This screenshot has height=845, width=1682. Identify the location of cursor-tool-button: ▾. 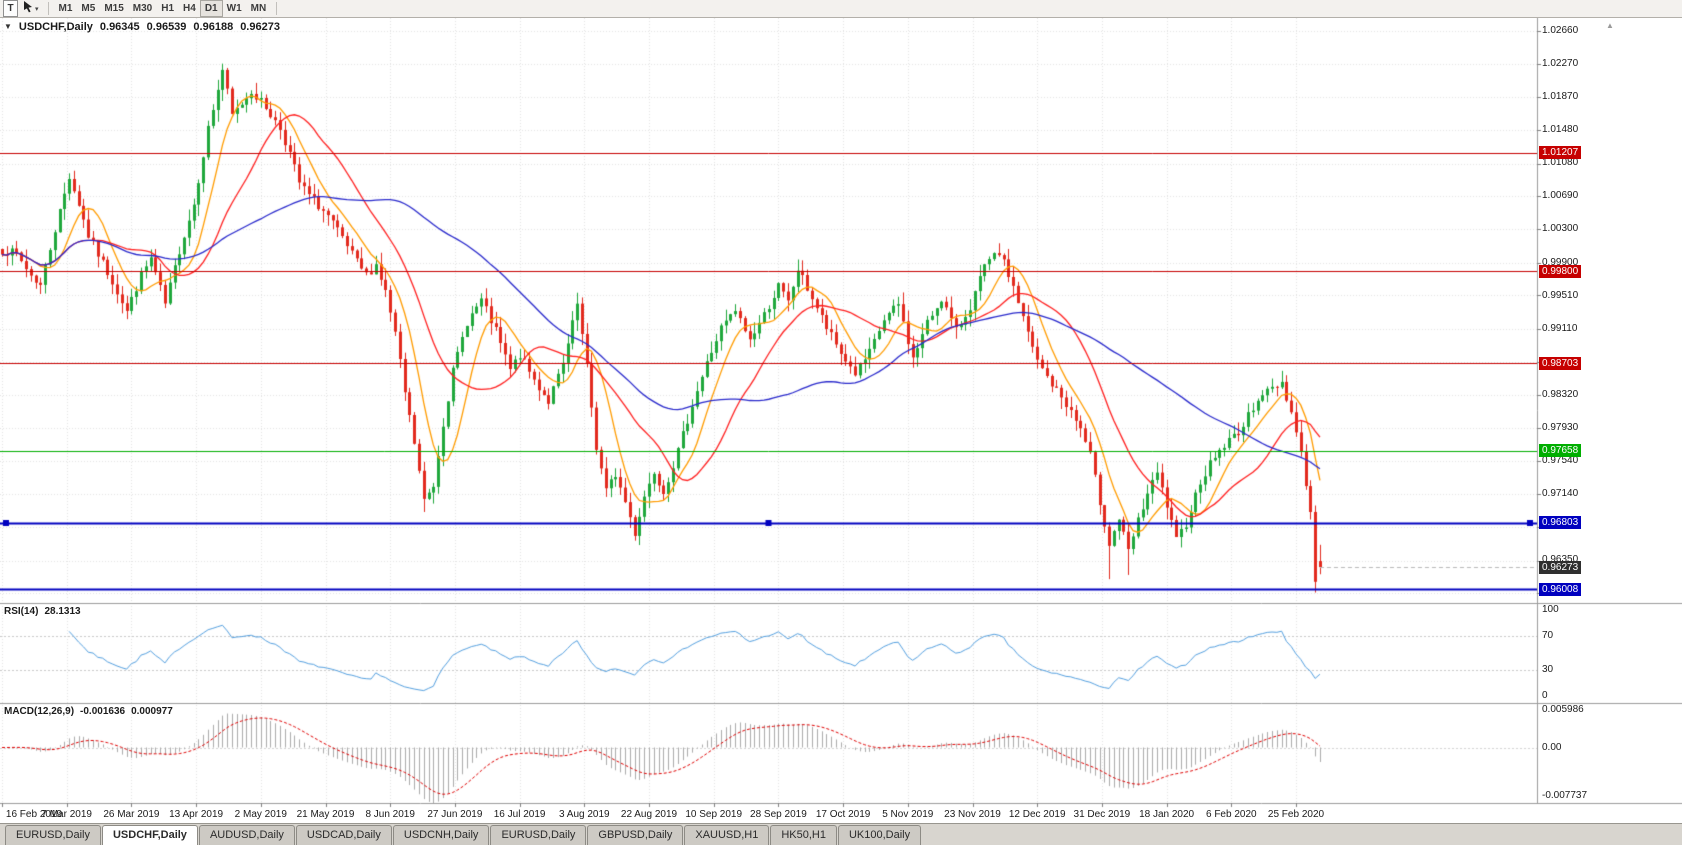
(31, 9).